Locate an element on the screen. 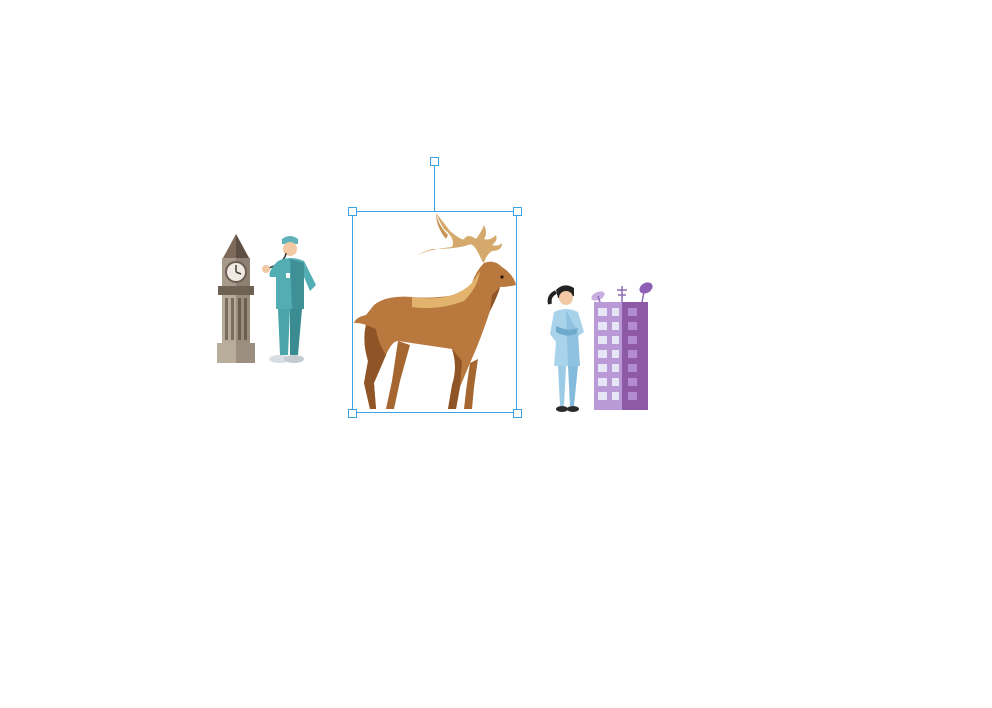 The image size is (992, 708). selection-frame is located at coordinates (434, 312).